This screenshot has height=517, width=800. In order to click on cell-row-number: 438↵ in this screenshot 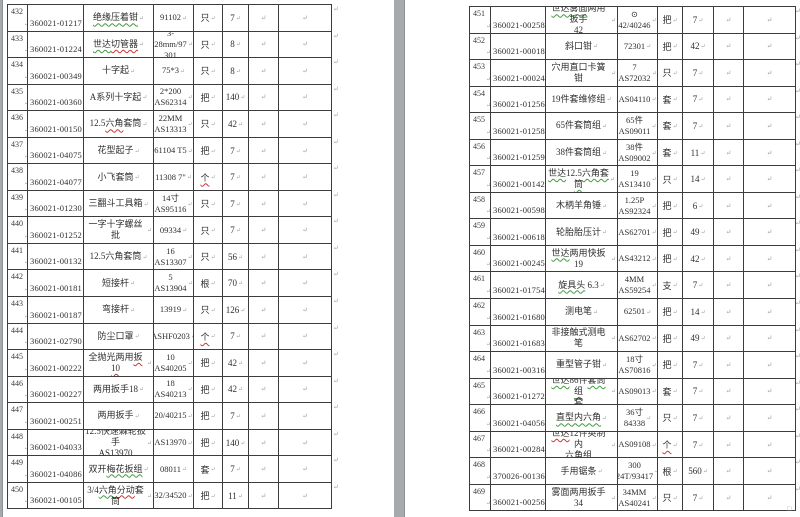, I will do `click(18, 177)`.